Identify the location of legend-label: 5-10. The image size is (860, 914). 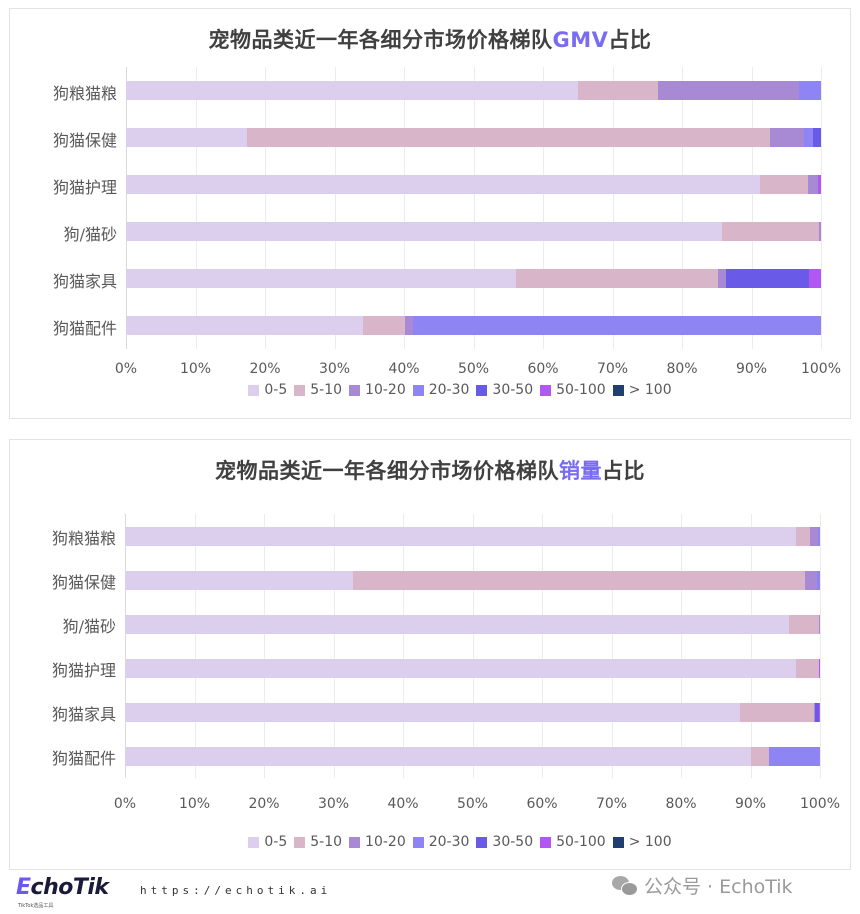
(326, 390).